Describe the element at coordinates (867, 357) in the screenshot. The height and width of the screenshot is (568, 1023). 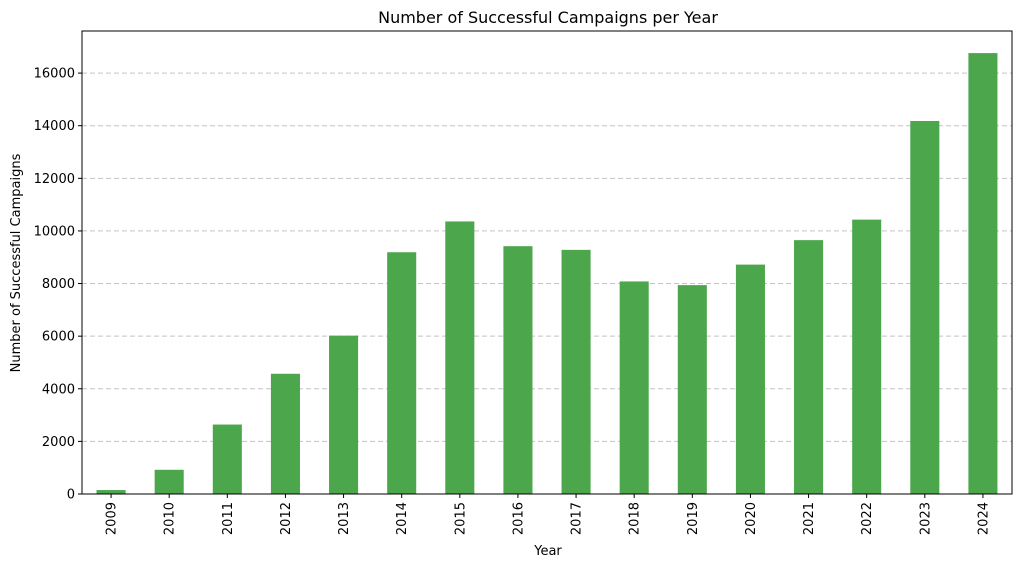
I see `bar-2022` at that location.